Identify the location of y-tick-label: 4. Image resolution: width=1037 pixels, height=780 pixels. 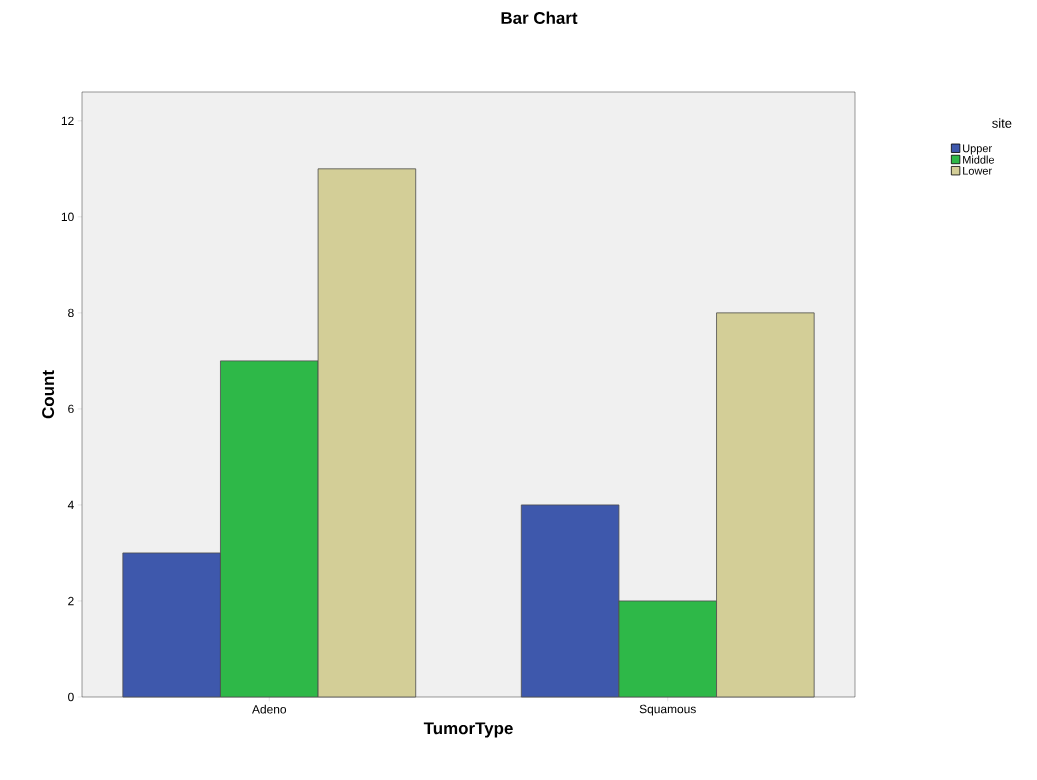
(70, 505).